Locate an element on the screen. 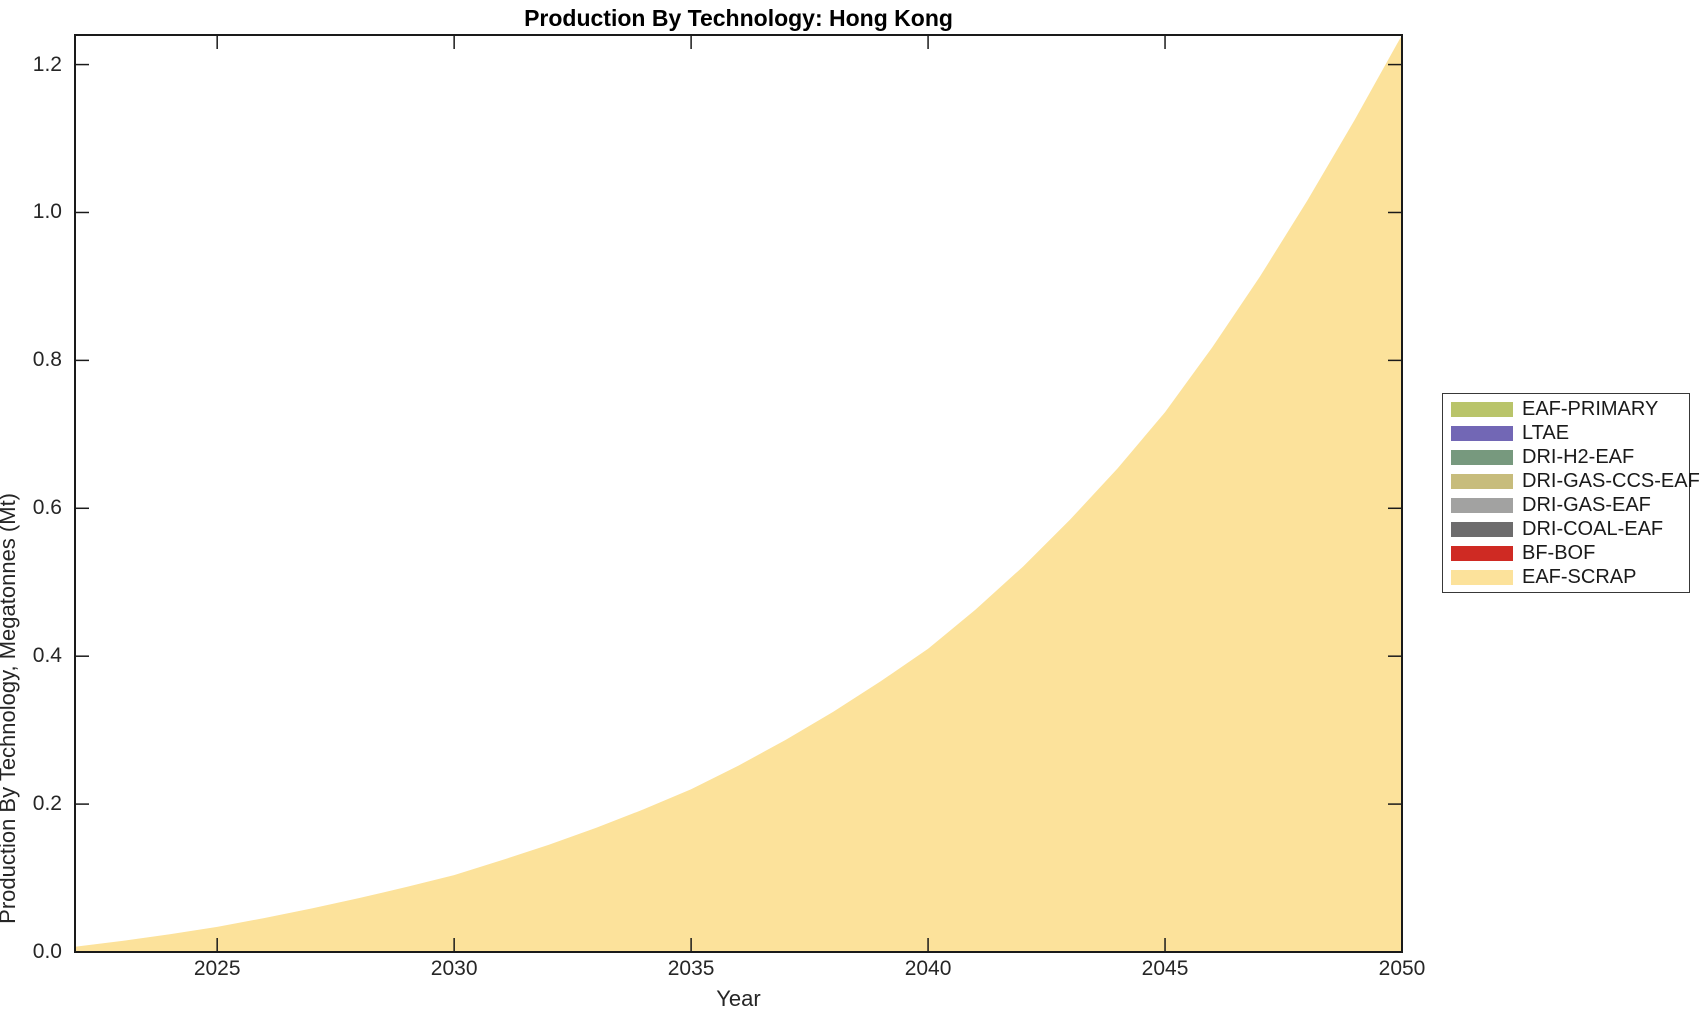 Image resolution: width=1703 pixels, height=1020 pixels. y-tick-label: 0.0 is located at coordinates (47, 951).